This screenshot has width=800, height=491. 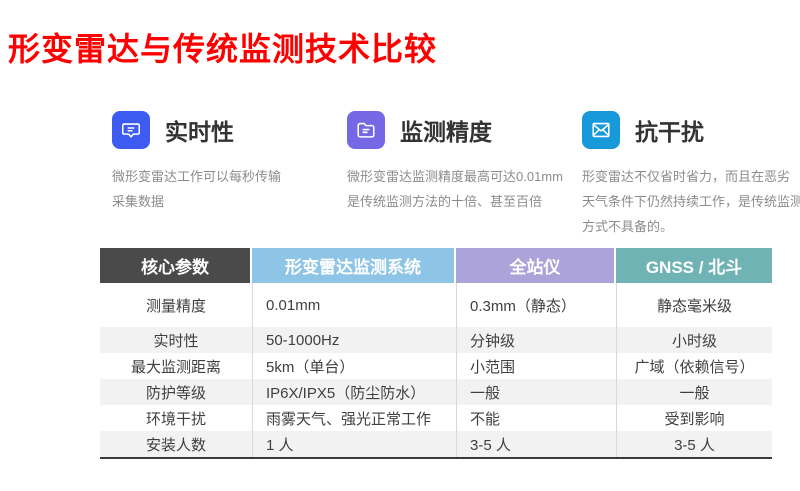 What do you see at coordinates (354, 305) in the screenshot?
I see `row-radar-value: 0.01mm` at bounding box center [354, 305].